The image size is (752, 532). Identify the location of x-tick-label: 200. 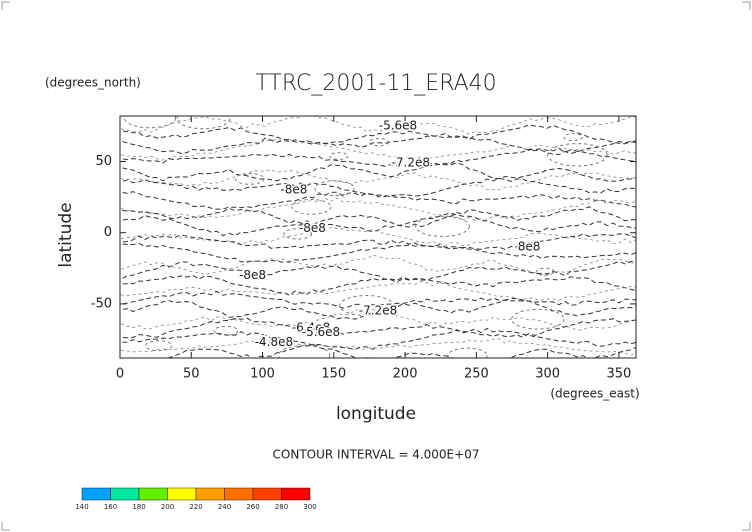
(405, 374).